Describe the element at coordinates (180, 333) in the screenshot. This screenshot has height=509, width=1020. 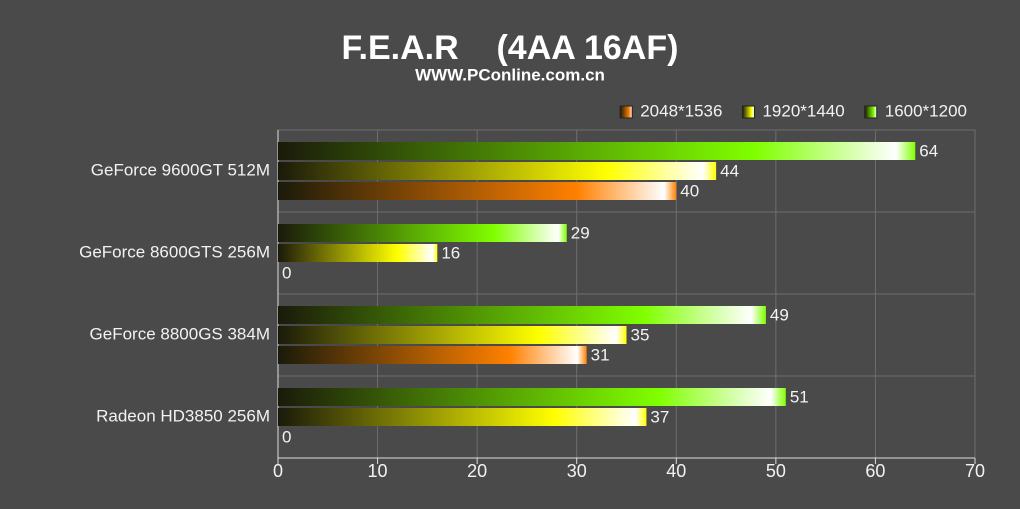
I see `y-tick-label: GeForce 8800GS 384M` at that location.